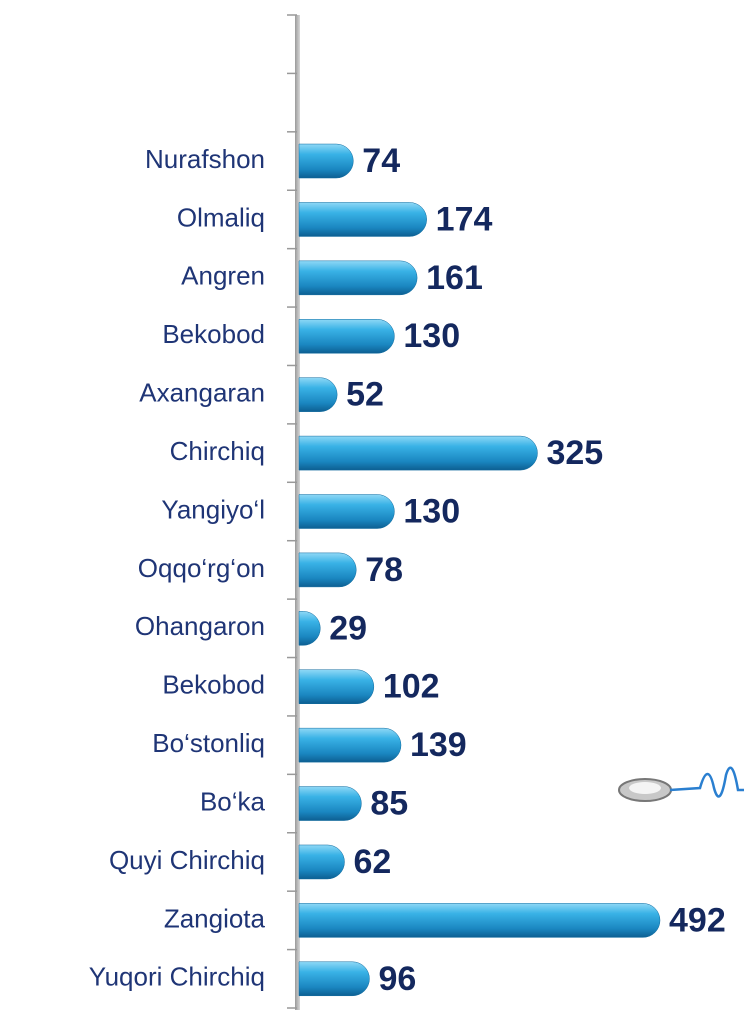  What do you see at coordinates (365, 395) in the screenshot?
I see `value-label: 52` at bounding box center [365, 395].